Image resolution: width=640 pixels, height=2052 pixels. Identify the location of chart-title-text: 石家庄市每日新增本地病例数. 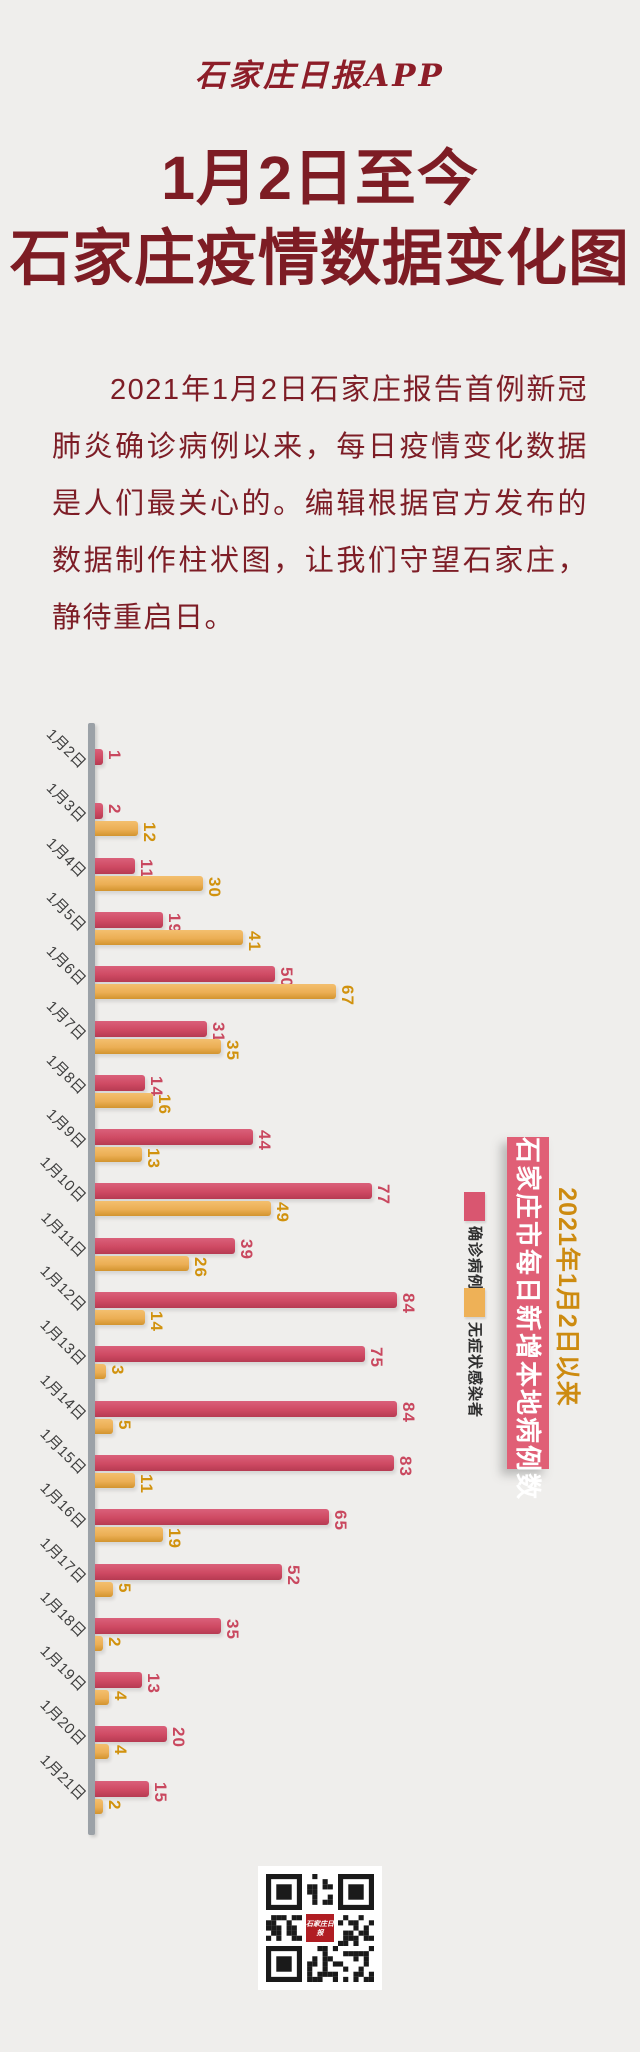
(528, 1319).